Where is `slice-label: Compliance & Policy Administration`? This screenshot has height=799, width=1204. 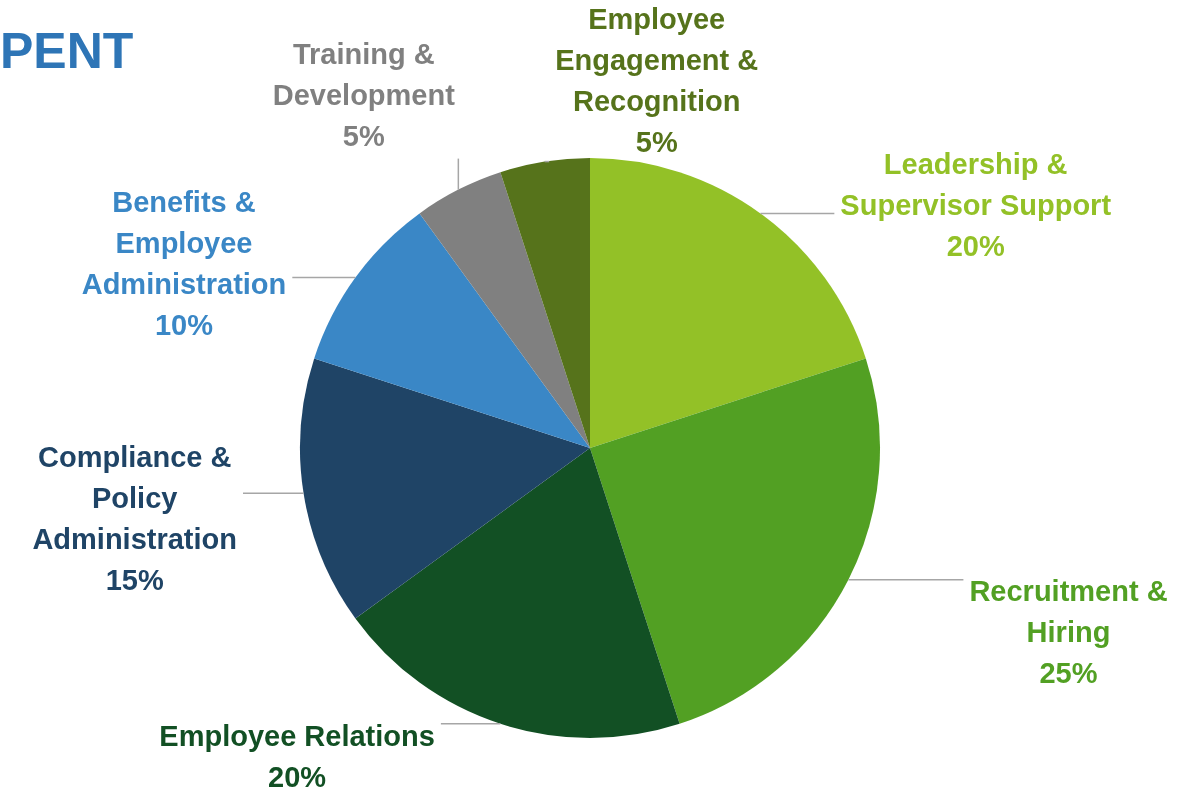
slice-label: Compliance & Policy Administration is located at coordinates (135, 498).